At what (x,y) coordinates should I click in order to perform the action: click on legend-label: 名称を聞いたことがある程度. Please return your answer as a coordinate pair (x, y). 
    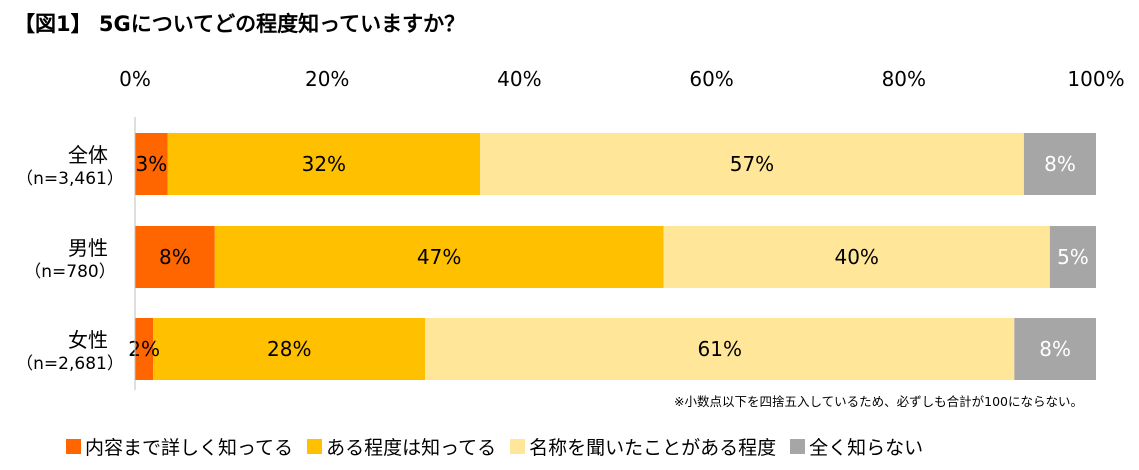
    Looking at the image, I should click on (653, 448).